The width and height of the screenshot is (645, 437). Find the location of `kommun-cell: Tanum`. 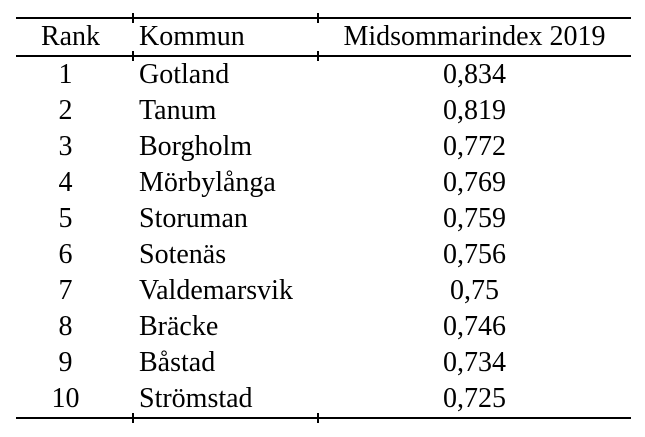

kommun-cell: Tanum is located at coordinates (178, 110).